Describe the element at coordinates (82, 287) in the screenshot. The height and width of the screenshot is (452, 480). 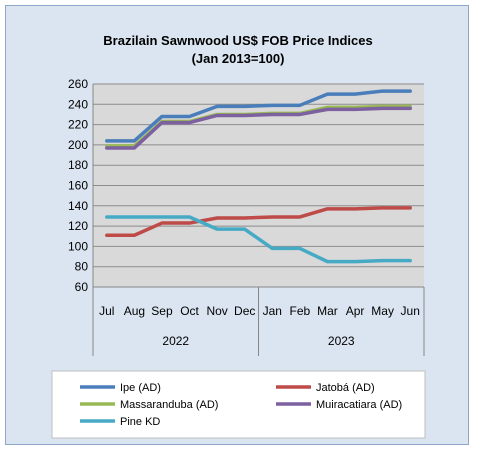
I see `y-tick-label: 60` at that location.